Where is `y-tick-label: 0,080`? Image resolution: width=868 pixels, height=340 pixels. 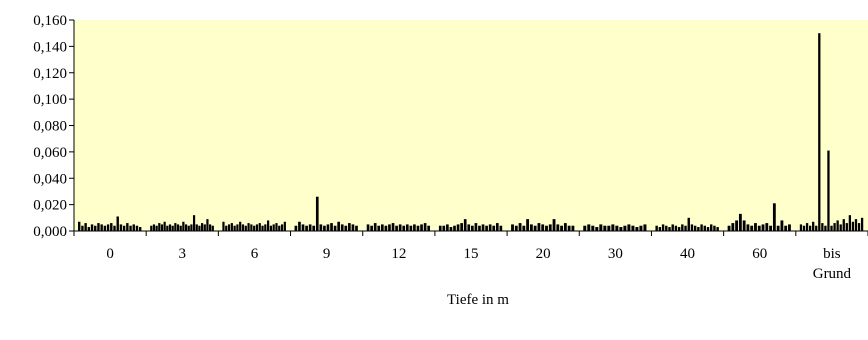
y-tick-label: 0,080 is located at coordinates (50, 127).